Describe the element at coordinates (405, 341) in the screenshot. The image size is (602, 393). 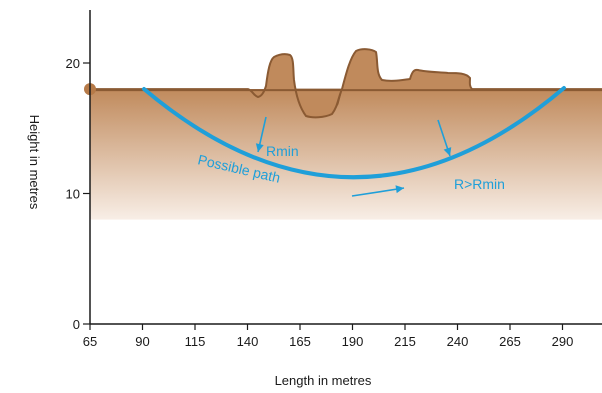
I see `x-tick-label: 215` at that location.